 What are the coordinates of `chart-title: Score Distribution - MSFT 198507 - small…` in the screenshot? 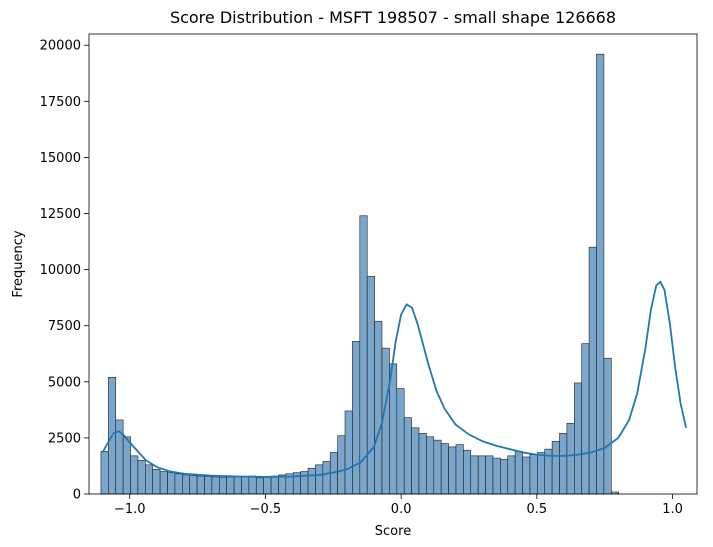 It's located at (393, 17).